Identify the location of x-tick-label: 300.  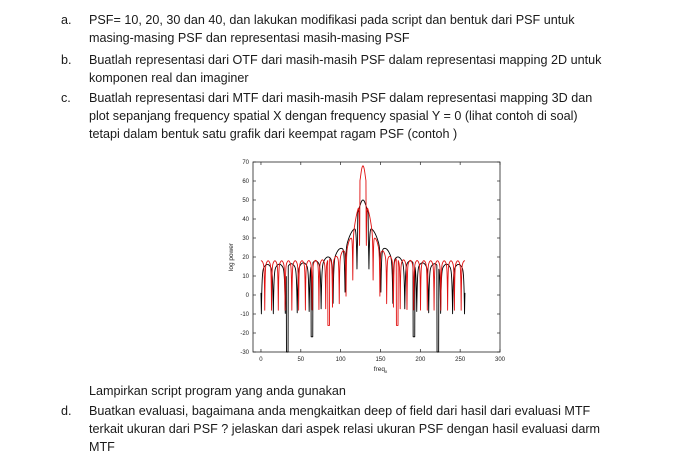
(500, 360).